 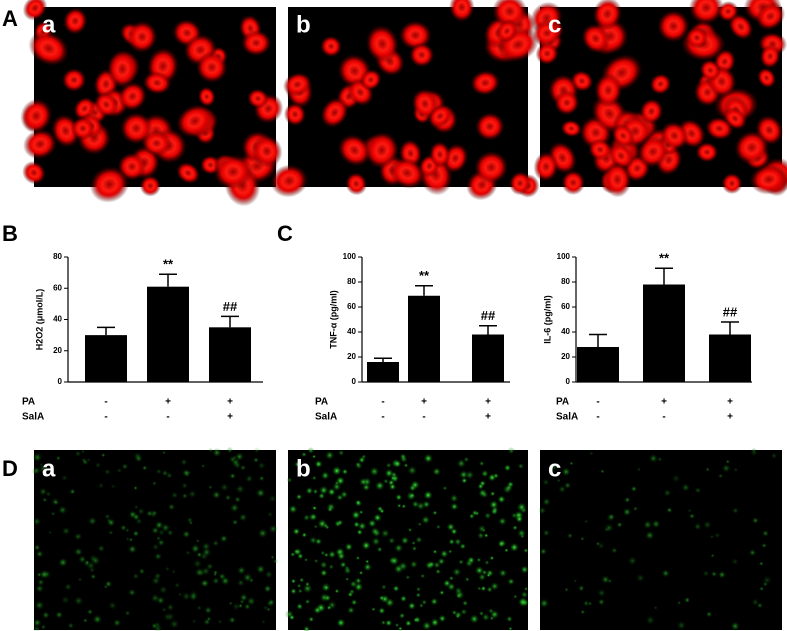 What do you see at coordinates (350, 256) in the screenshot?
I see `y-tick-label: 100` at bounding box center [350, 256].